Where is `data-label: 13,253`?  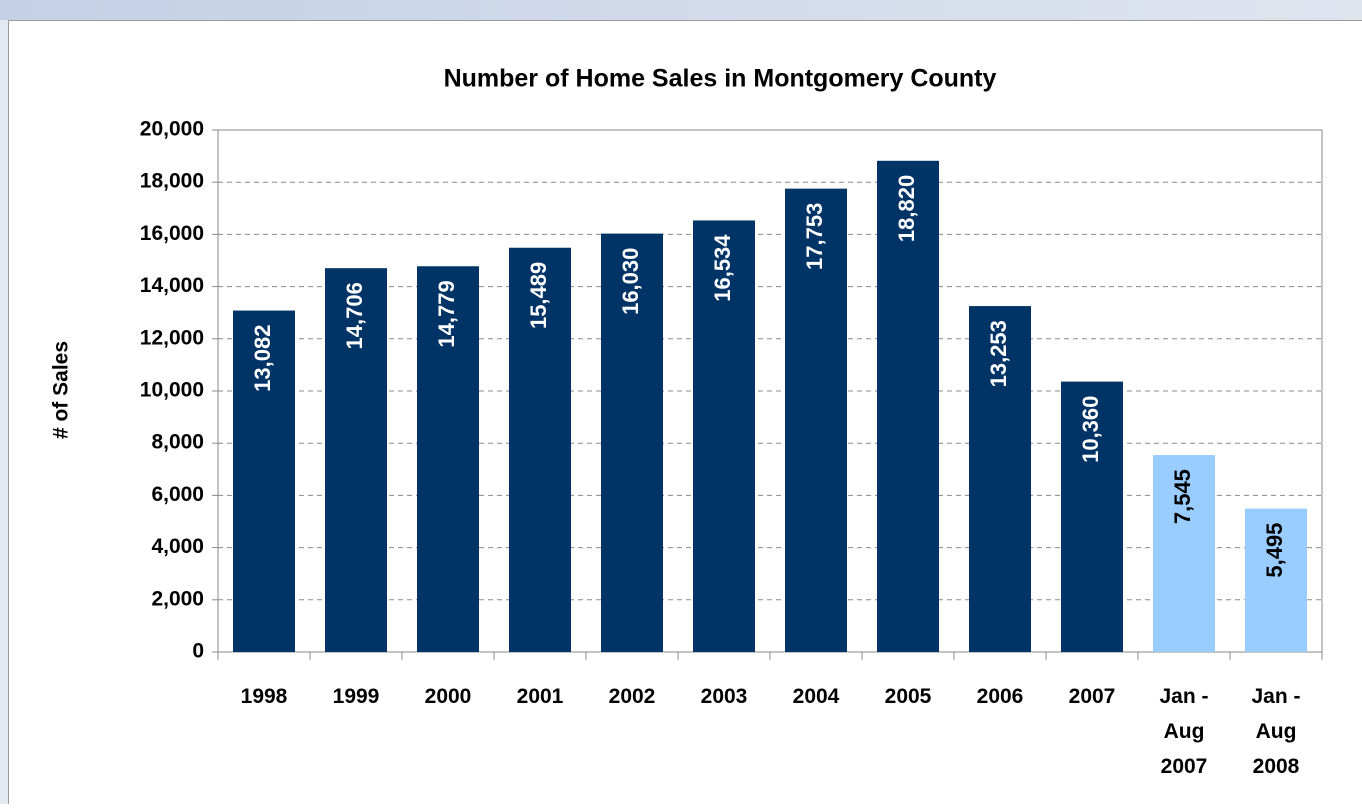 data-label: 13,253 is located at coordinates (998, 353).